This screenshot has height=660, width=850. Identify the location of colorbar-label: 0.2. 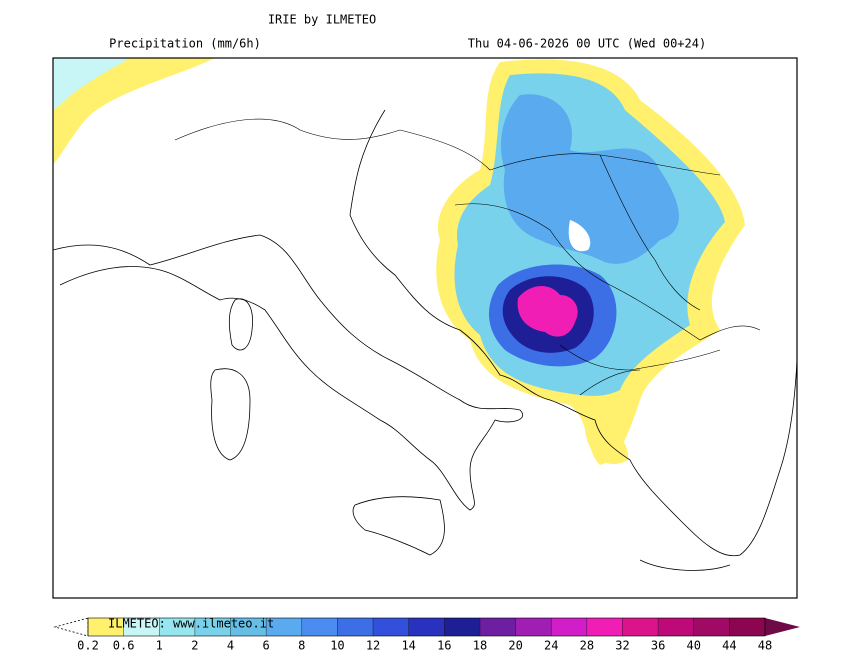
(88, 646).